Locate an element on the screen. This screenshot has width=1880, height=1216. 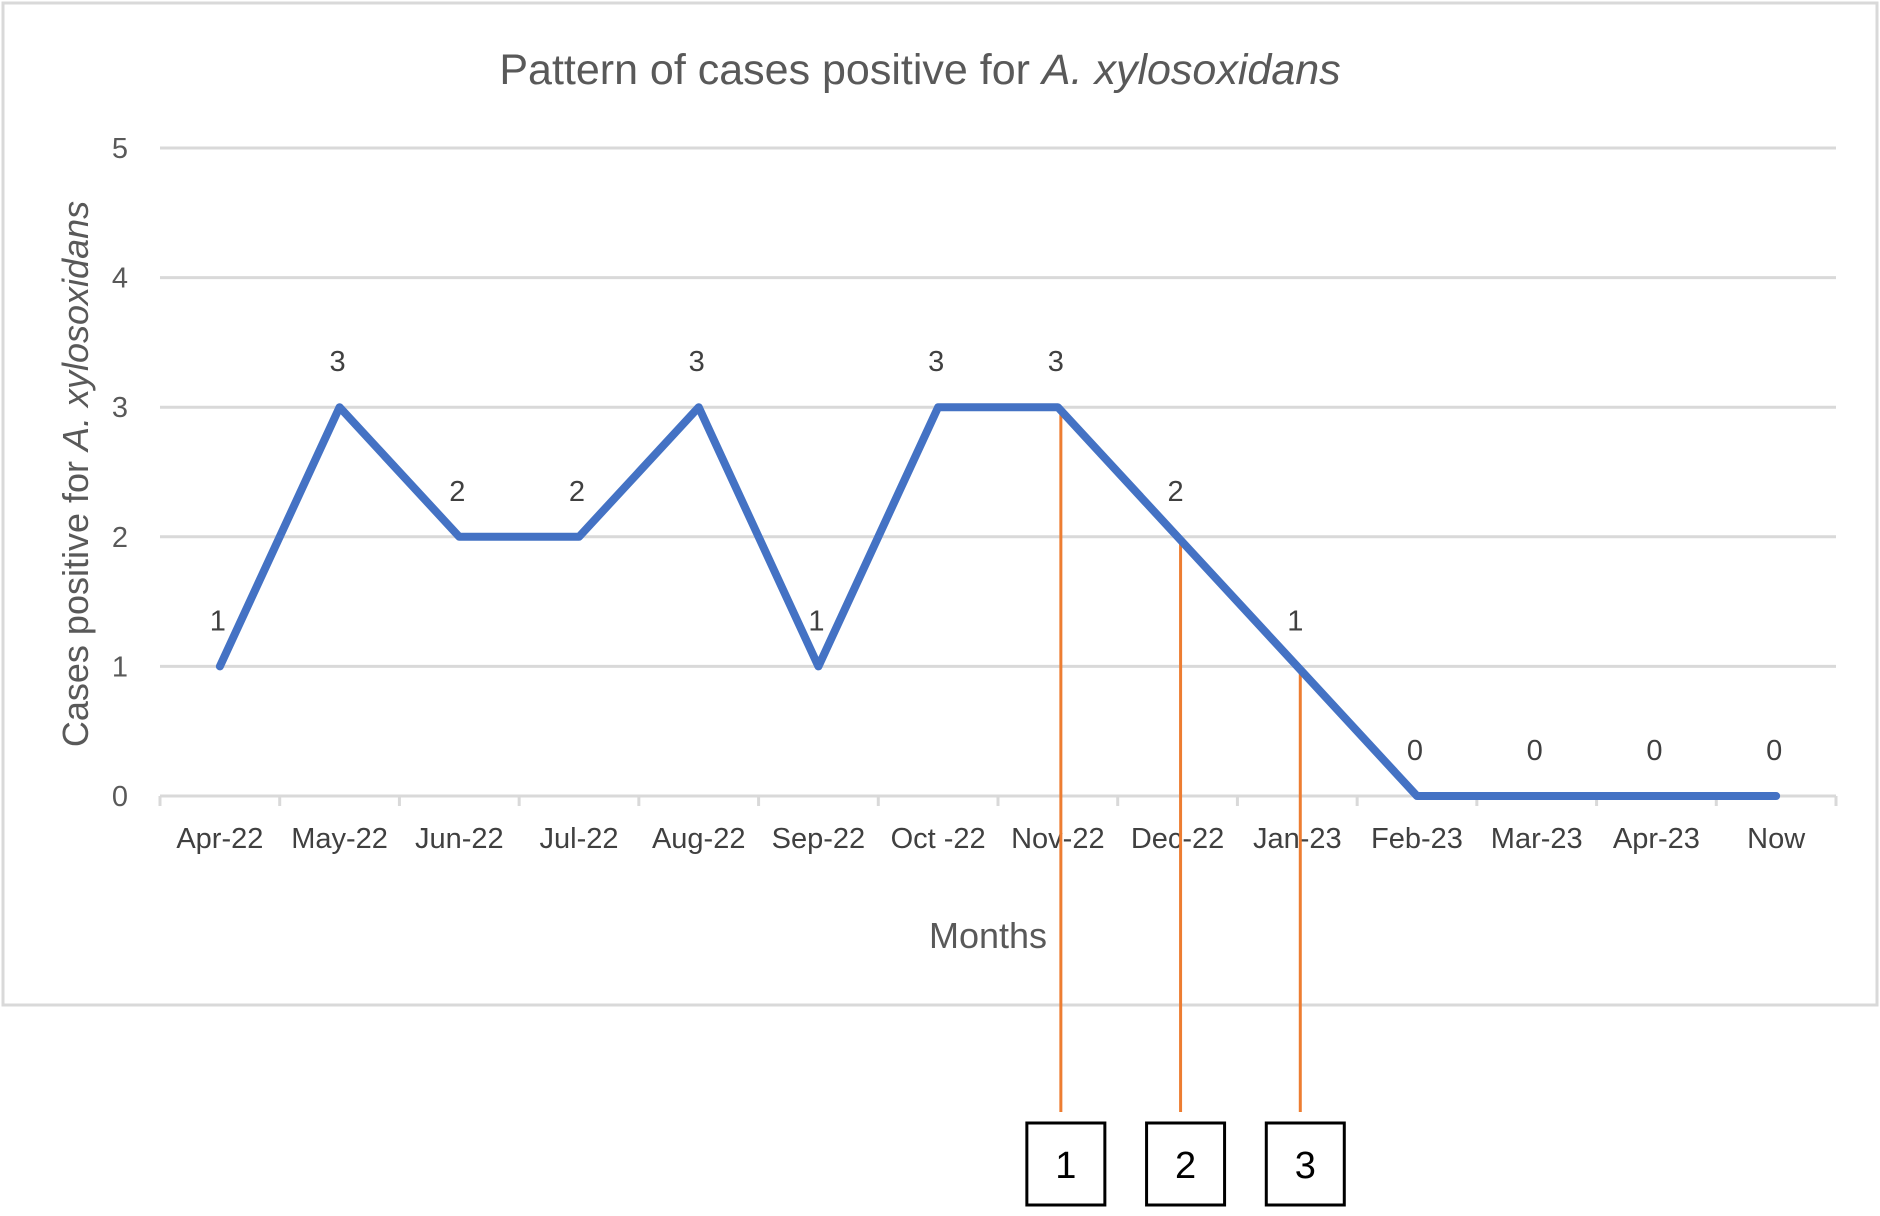
x-tick-label: Aug-22 is located at coordinates (699, 839).